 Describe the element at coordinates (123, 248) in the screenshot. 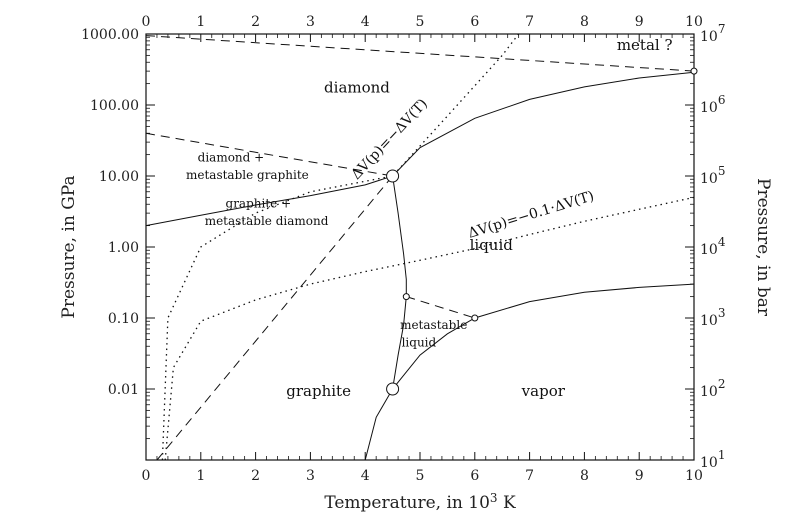

I see `y-tick-label-left: 1.00` at that location.